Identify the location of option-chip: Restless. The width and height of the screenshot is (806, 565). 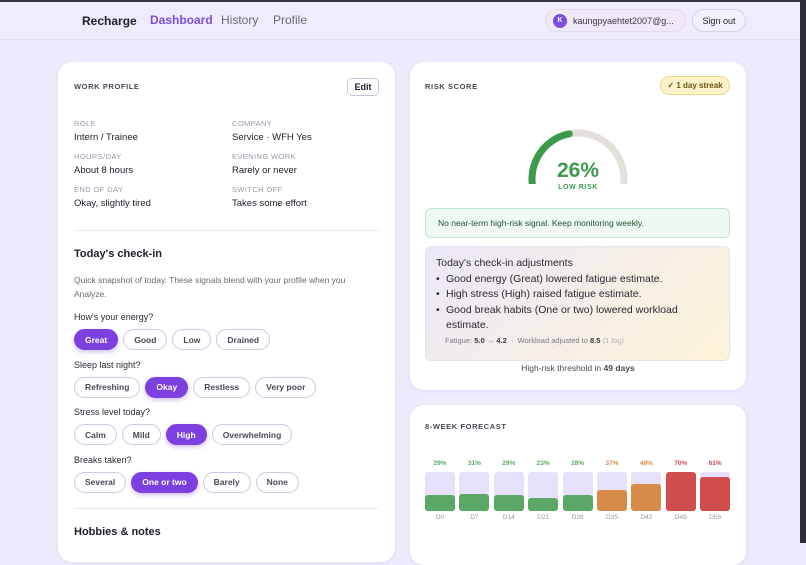
(222, 387).